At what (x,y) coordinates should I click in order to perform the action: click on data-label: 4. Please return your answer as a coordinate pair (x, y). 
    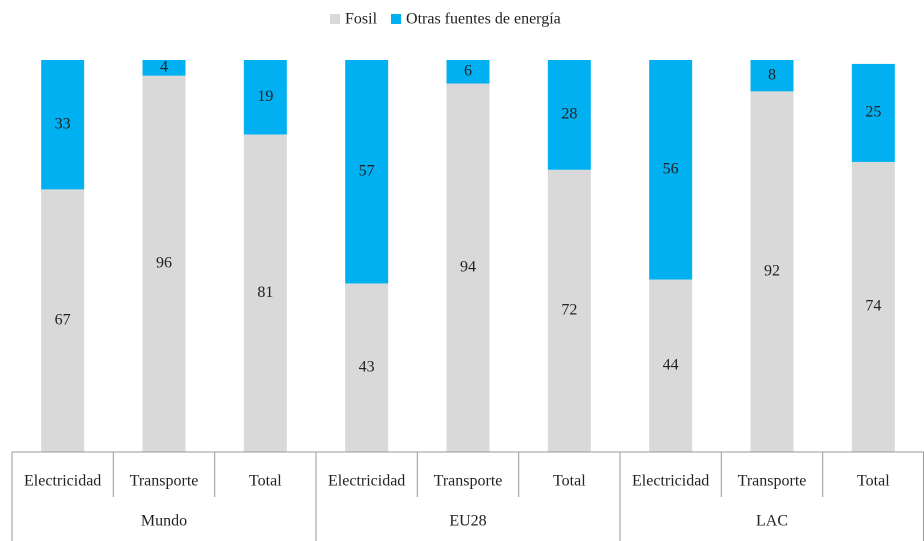
    Looking at the image, I should click on (164, 67).